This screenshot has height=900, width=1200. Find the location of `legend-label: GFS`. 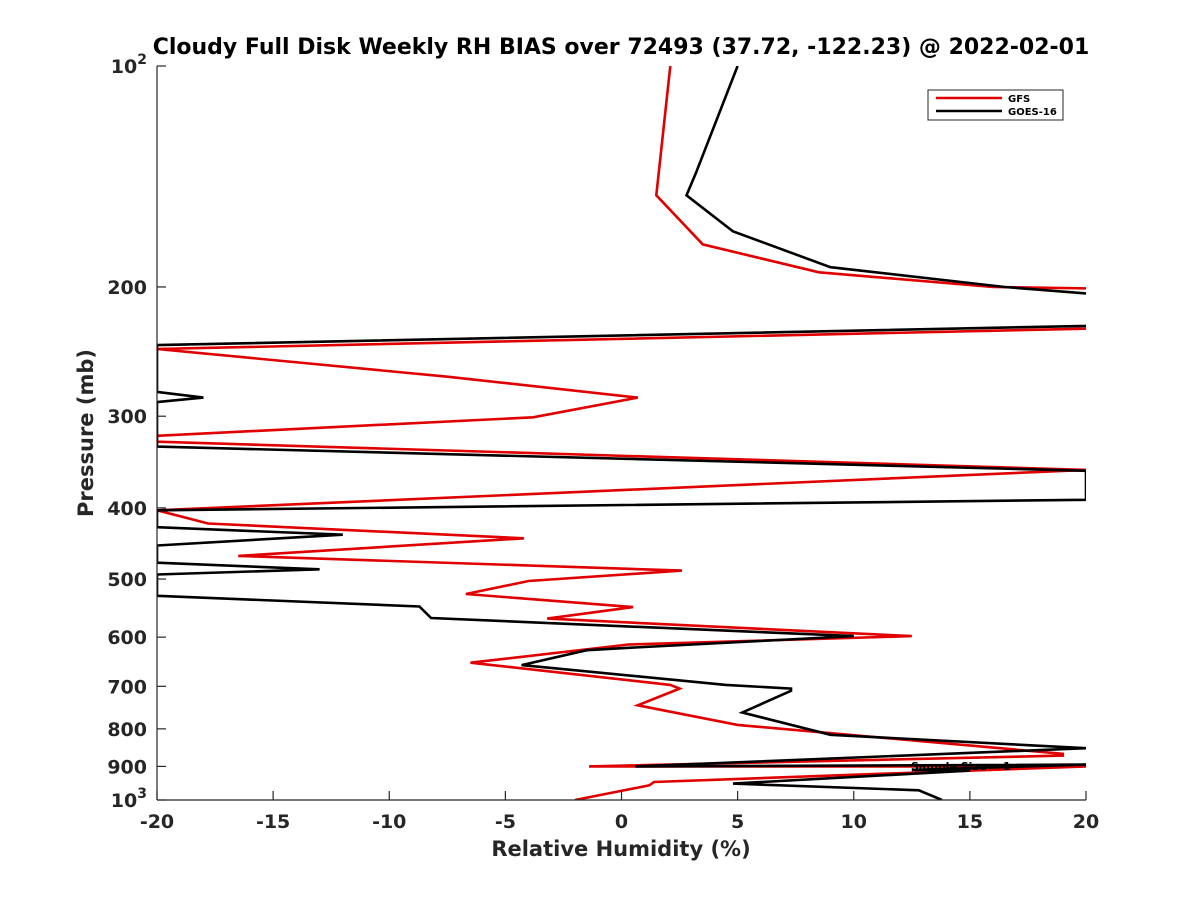

legend-label: GFS is located at coordinates (1019, 99).